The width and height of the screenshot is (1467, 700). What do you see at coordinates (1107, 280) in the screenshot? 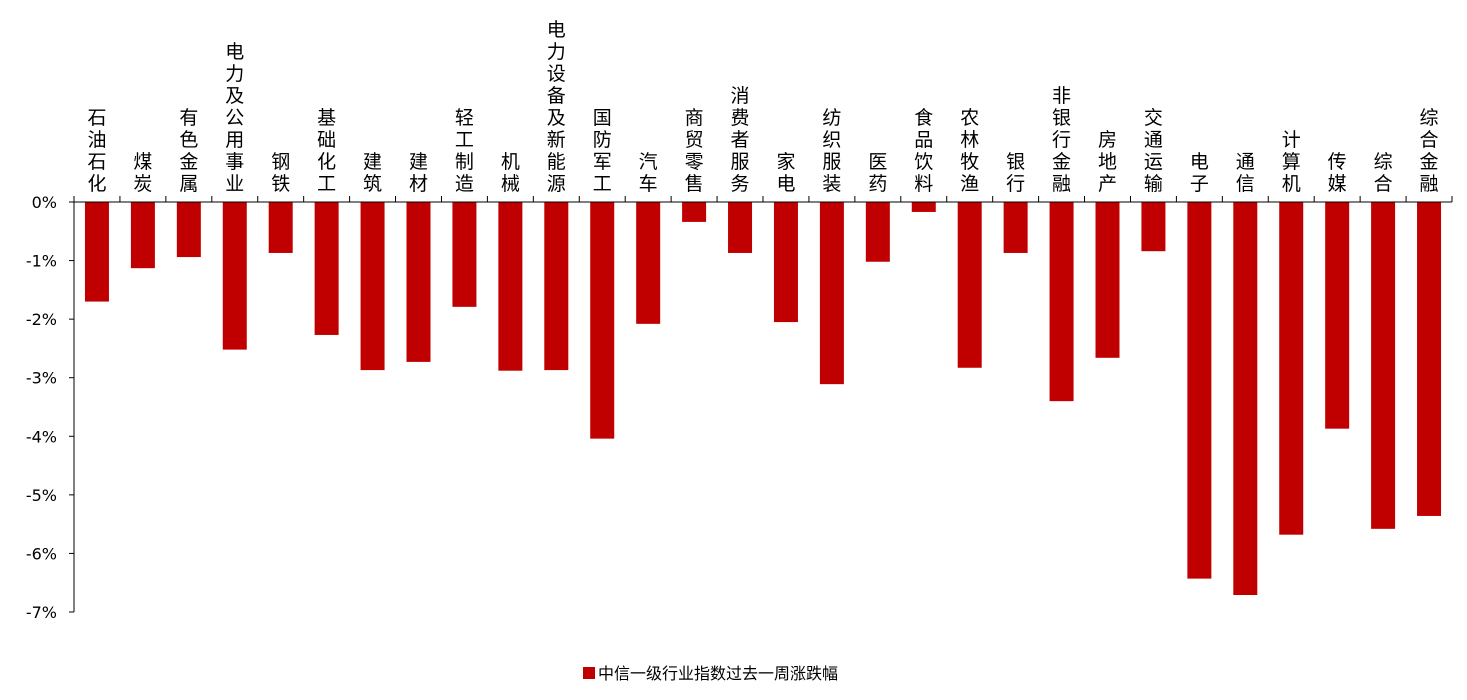
I see `bar-房地产` at bounding box center [1107, 280].